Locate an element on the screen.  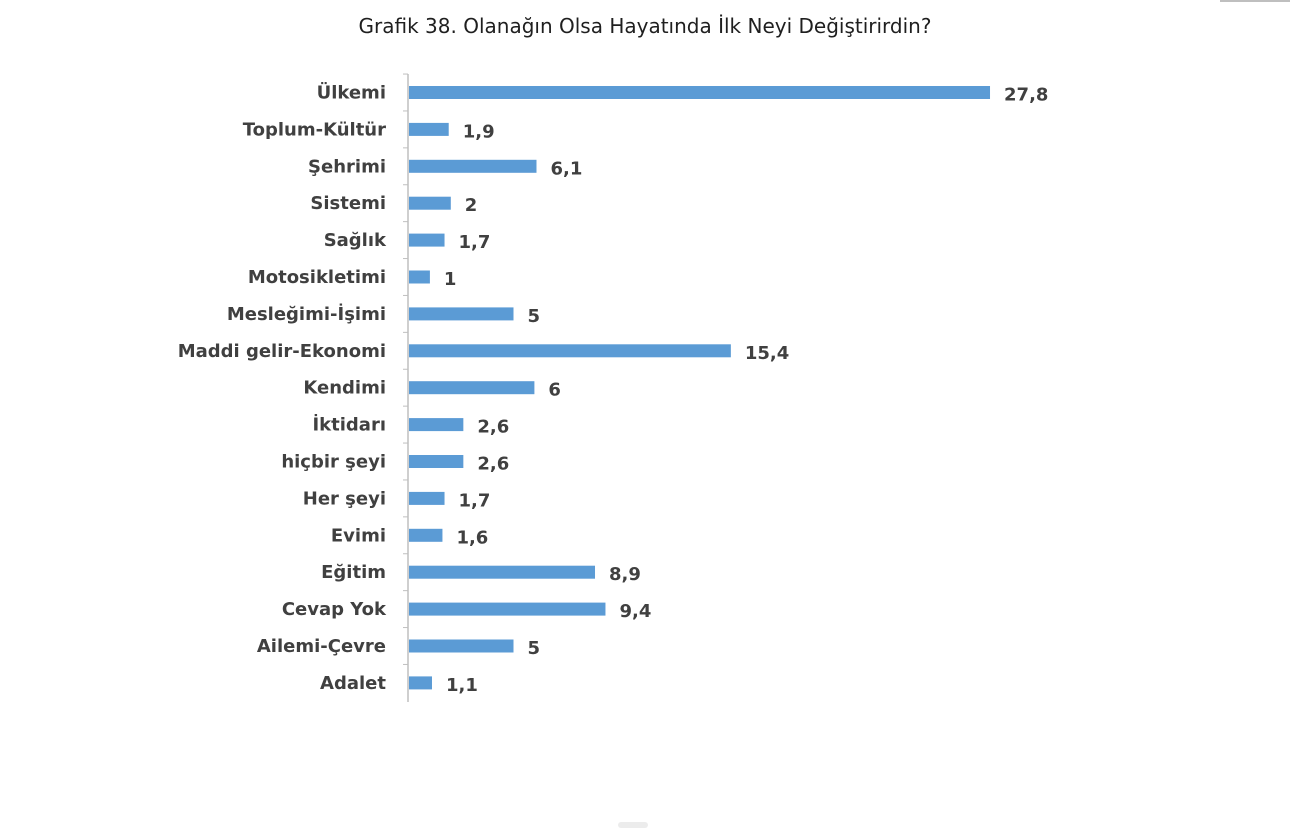
data-label: 1,9 is located at coordinates (479, 131).